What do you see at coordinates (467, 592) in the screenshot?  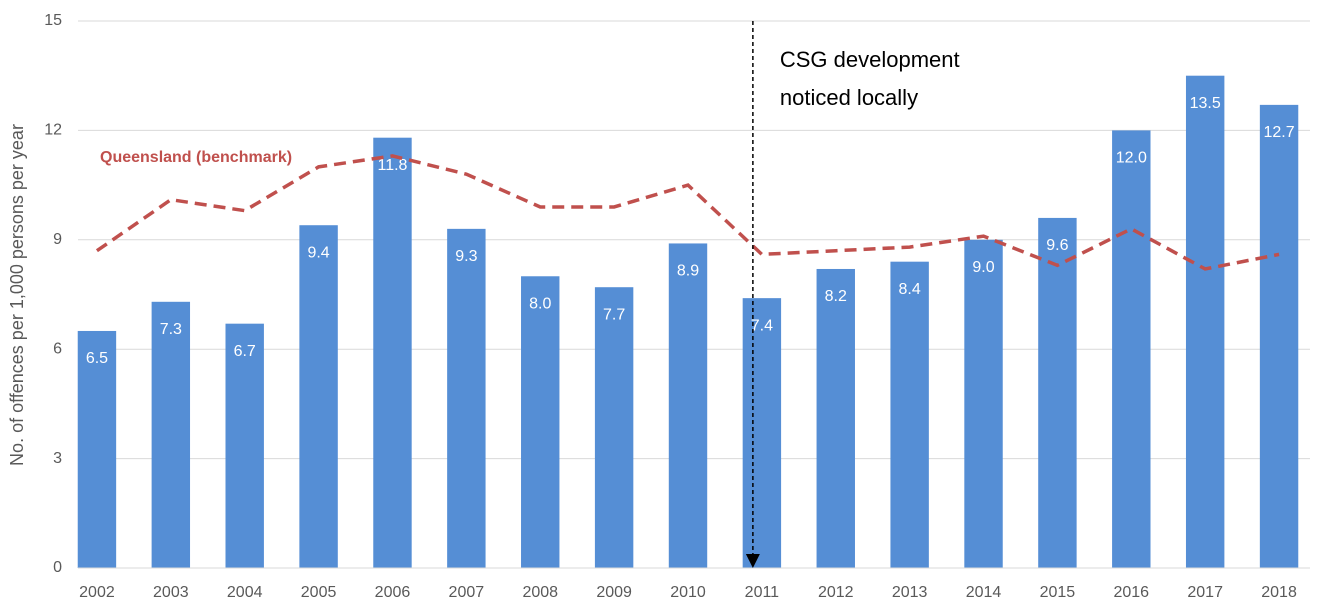 I see `x-tick-label: 2007` at bounding box center [467, 592].